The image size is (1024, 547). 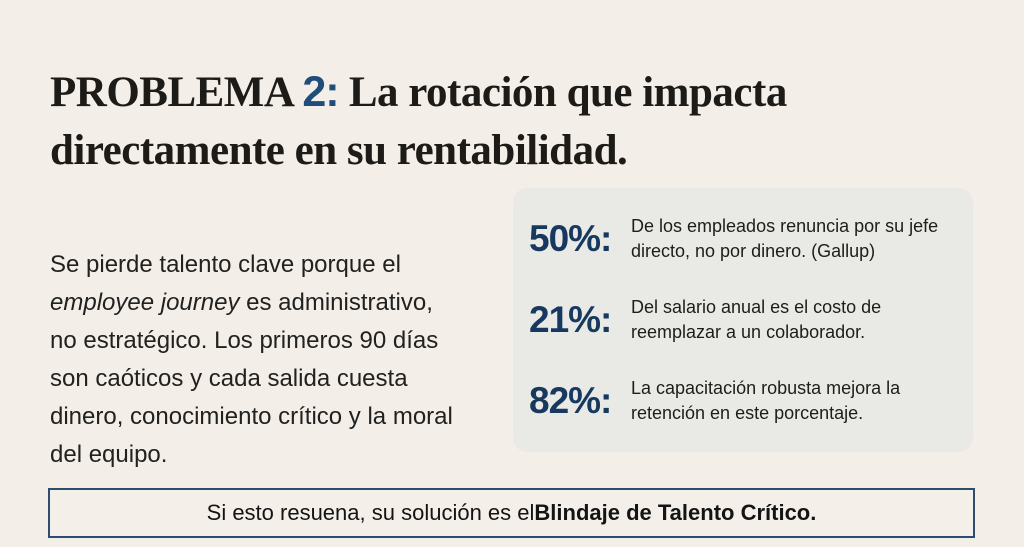 What do you see at coordinates (570, 319) in the screenshot?
I see `stat-value-21: 21%:` at bounding box center [570, 319].